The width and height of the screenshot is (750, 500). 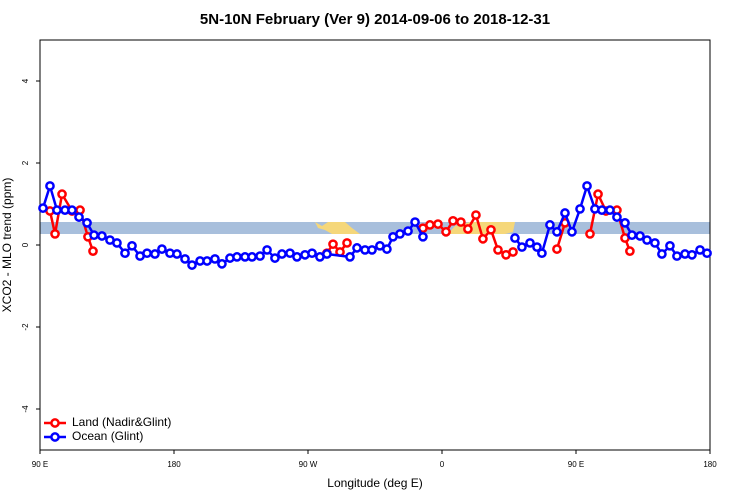 What do you see at coordinates (7, 245) in the screenshot?
I see `y-axis-label: XCO2 - MLO trend (ppm)` at bounding box center [7, 245].